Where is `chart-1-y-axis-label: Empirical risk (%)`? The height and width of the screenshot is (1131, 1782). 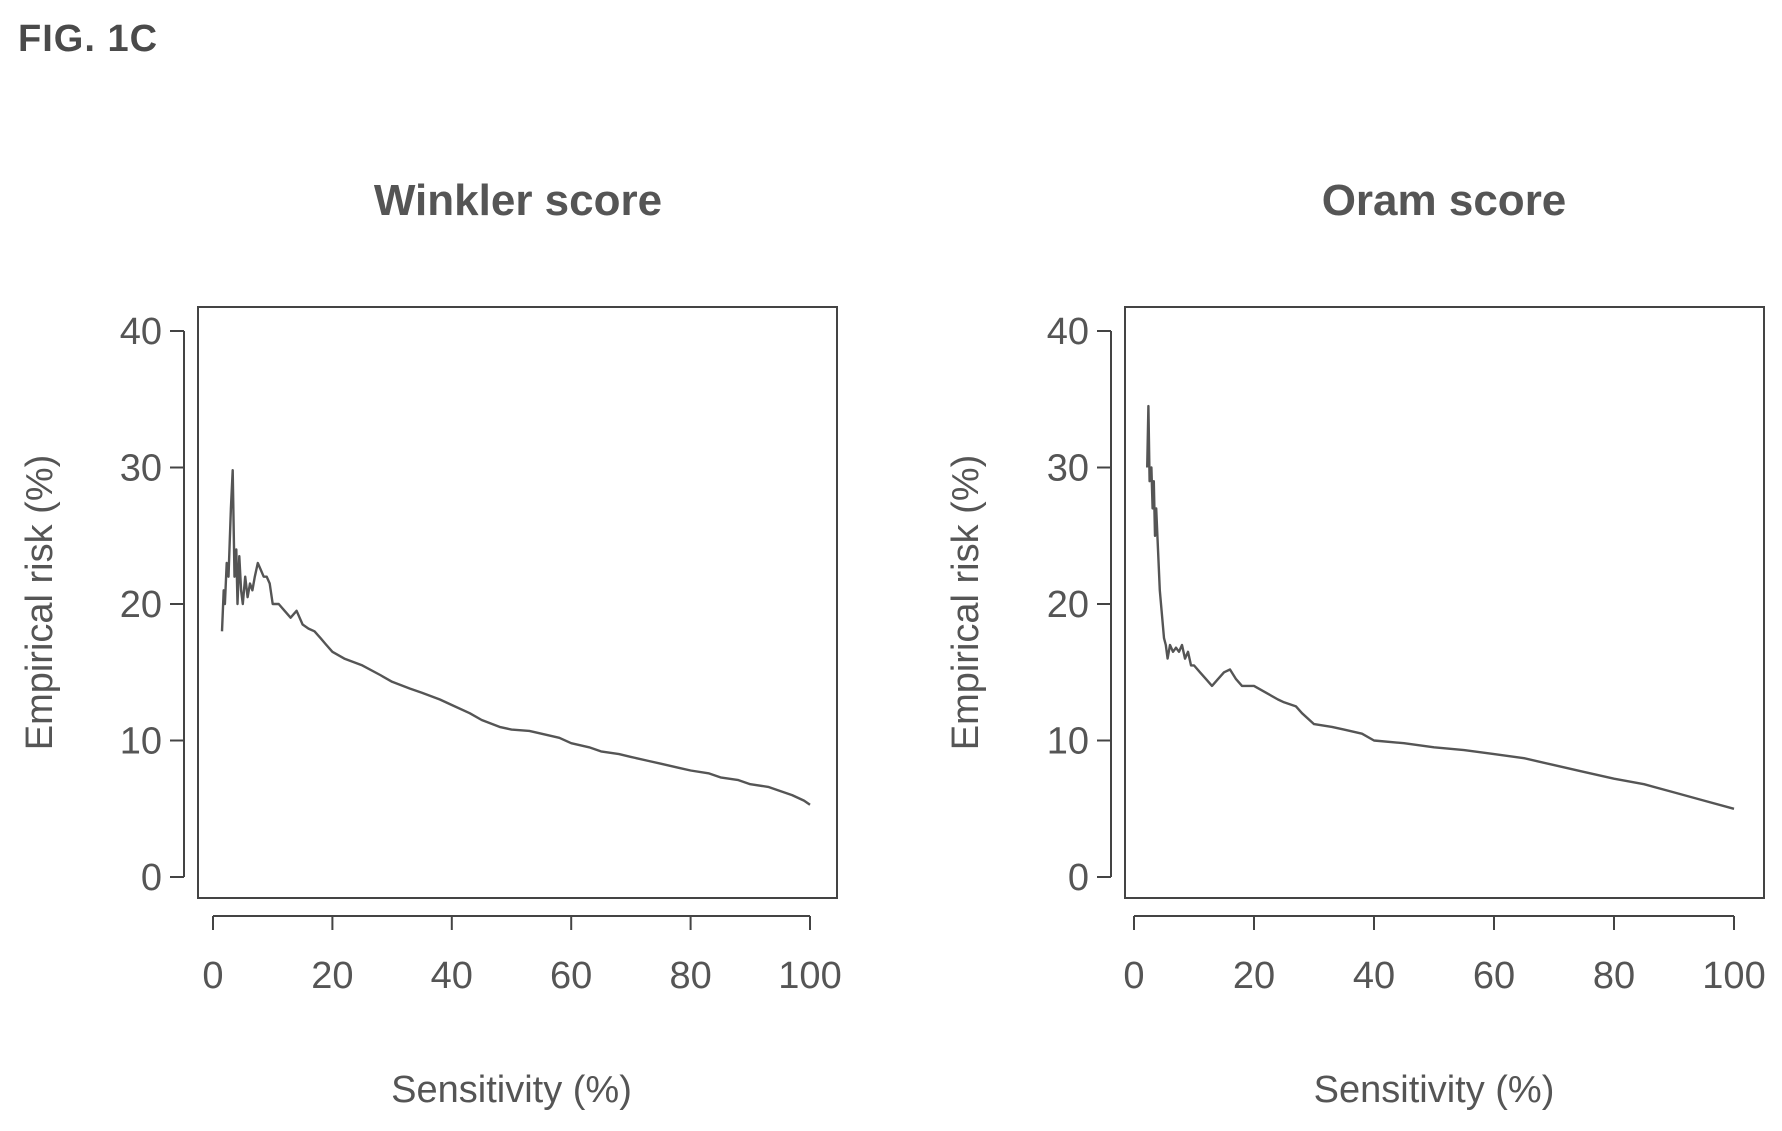 chart-1-y-axis-label: Empirical risk (%) is located at coordinates (40, 603).